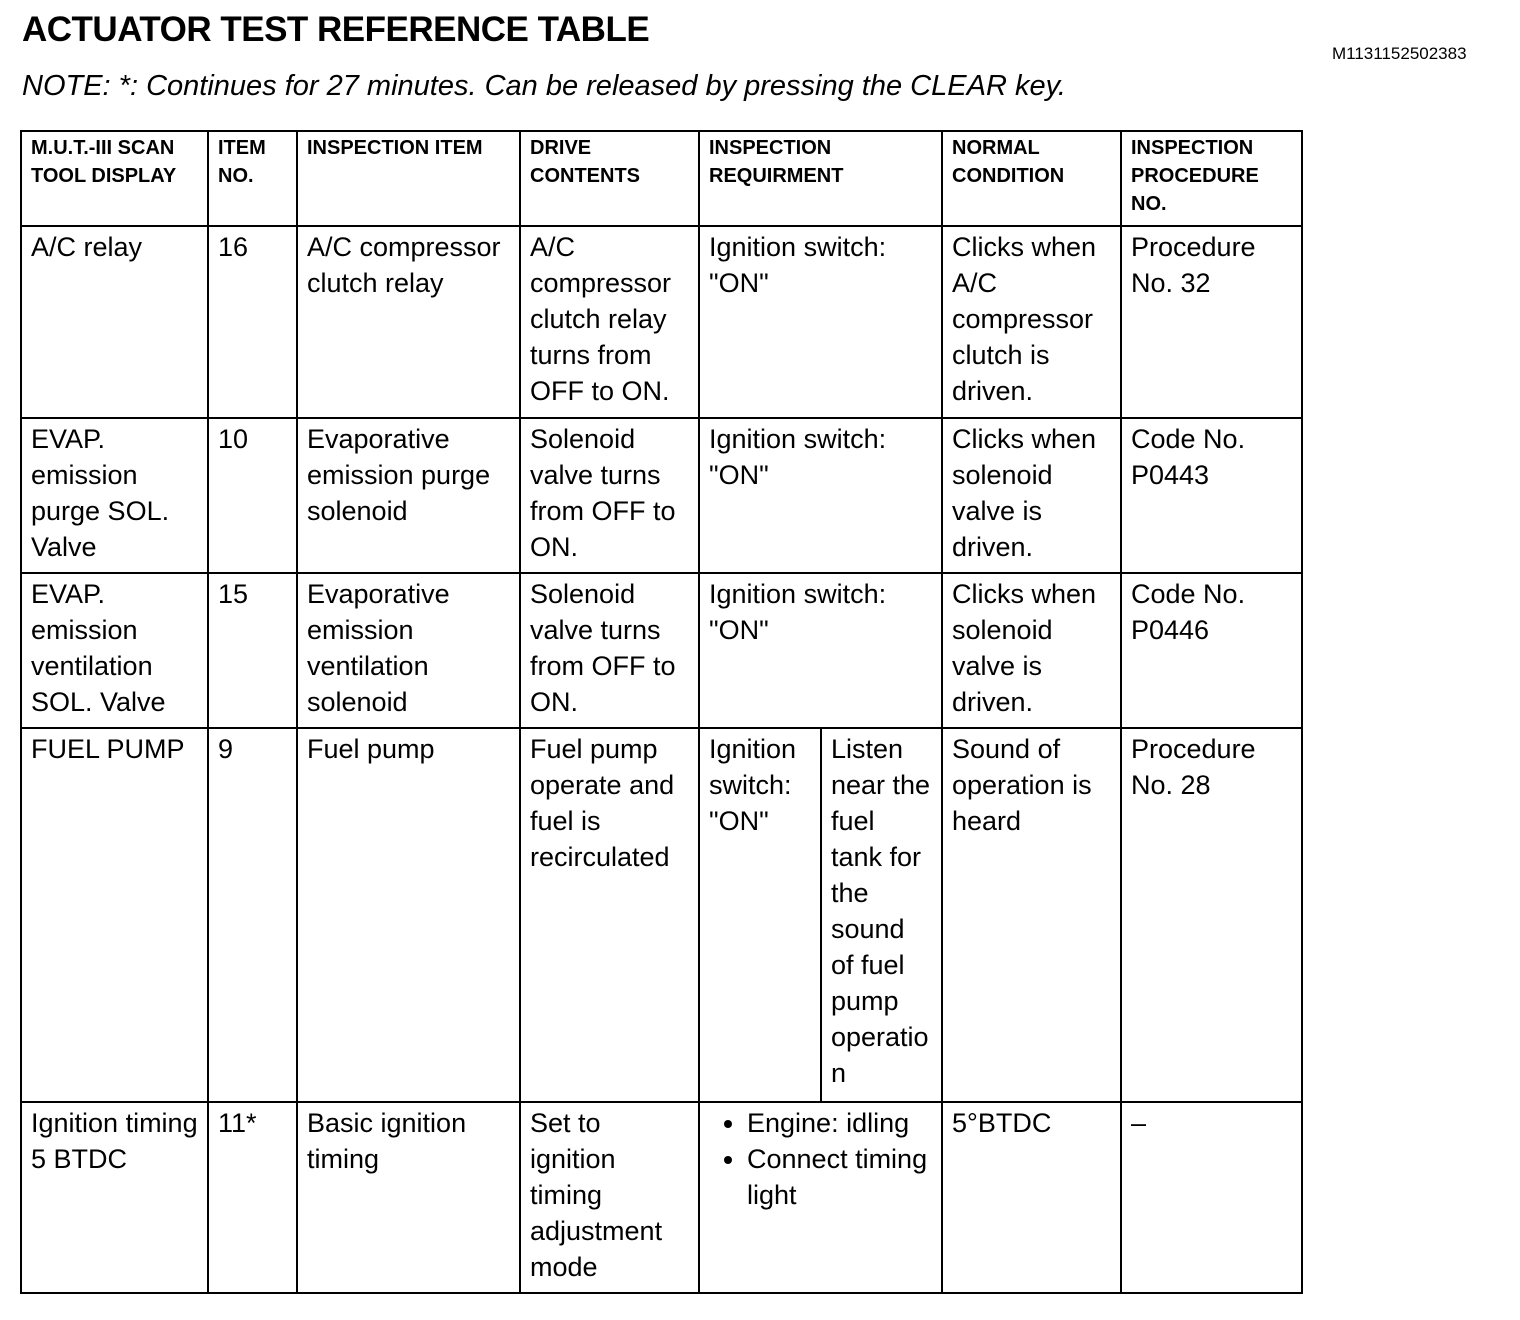 The width and height of the screenshot is (1520, 1320). Describe the element at coordinates (408, 915) in the screenshot. I see `cell-inspection-item: Fuel pump` at that location.